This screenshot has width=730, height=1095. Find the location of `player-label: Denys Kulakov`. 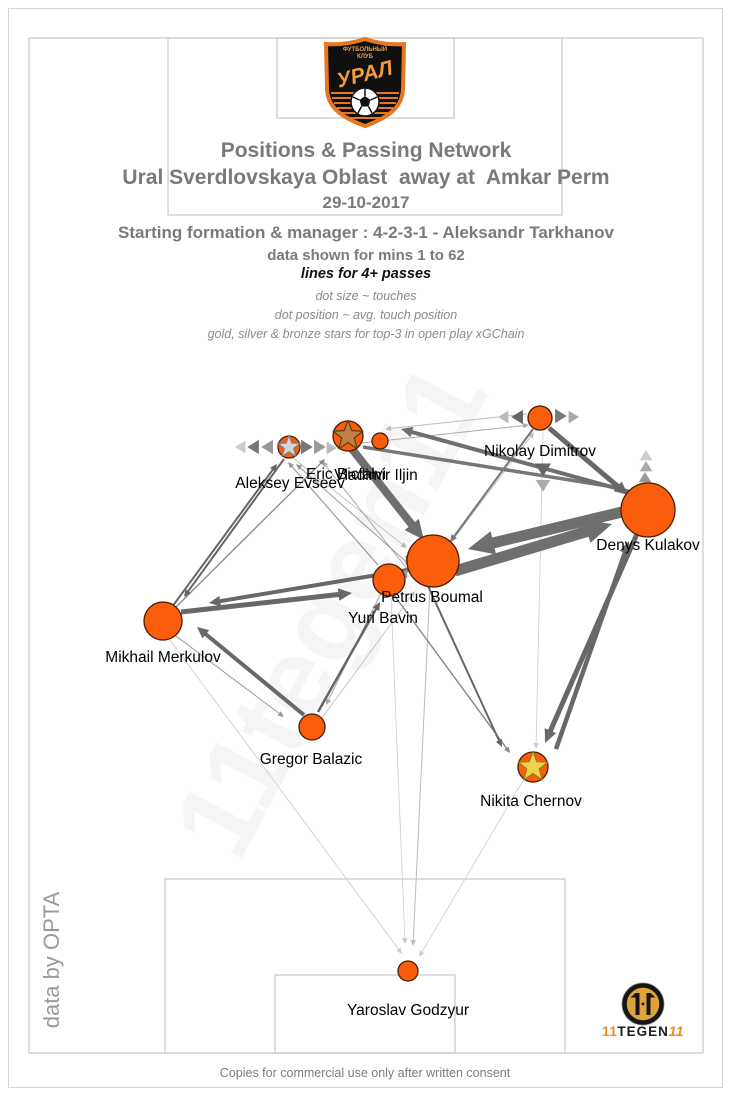

player-label: Denys Kulakov is located at coordinates (648, 545).